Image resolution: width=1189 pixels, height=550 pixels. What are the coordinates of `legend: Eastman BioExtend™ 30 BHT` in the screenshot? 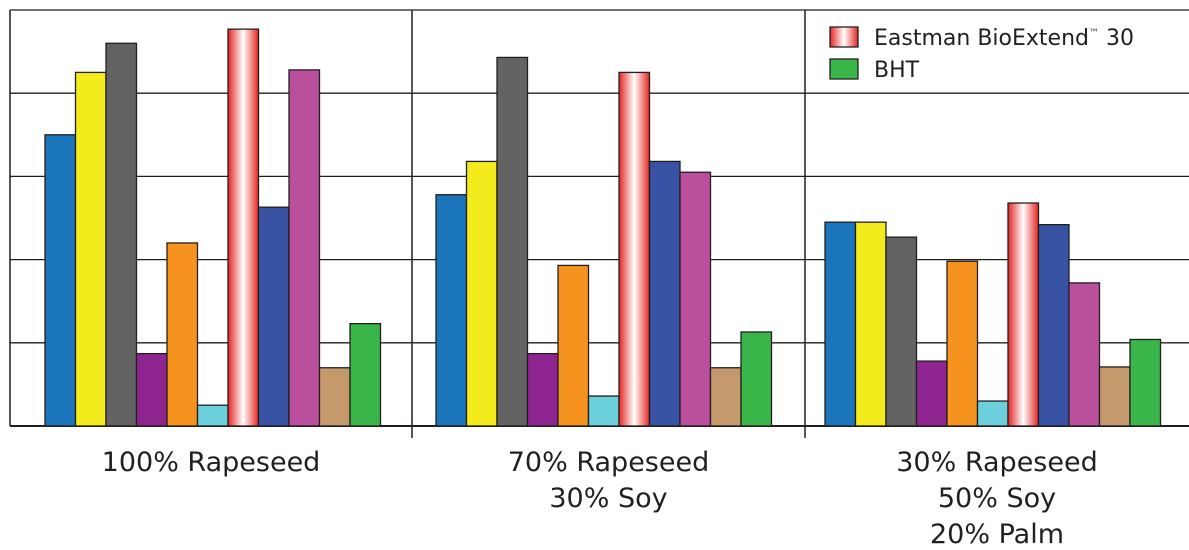 It's located at (981, 54).